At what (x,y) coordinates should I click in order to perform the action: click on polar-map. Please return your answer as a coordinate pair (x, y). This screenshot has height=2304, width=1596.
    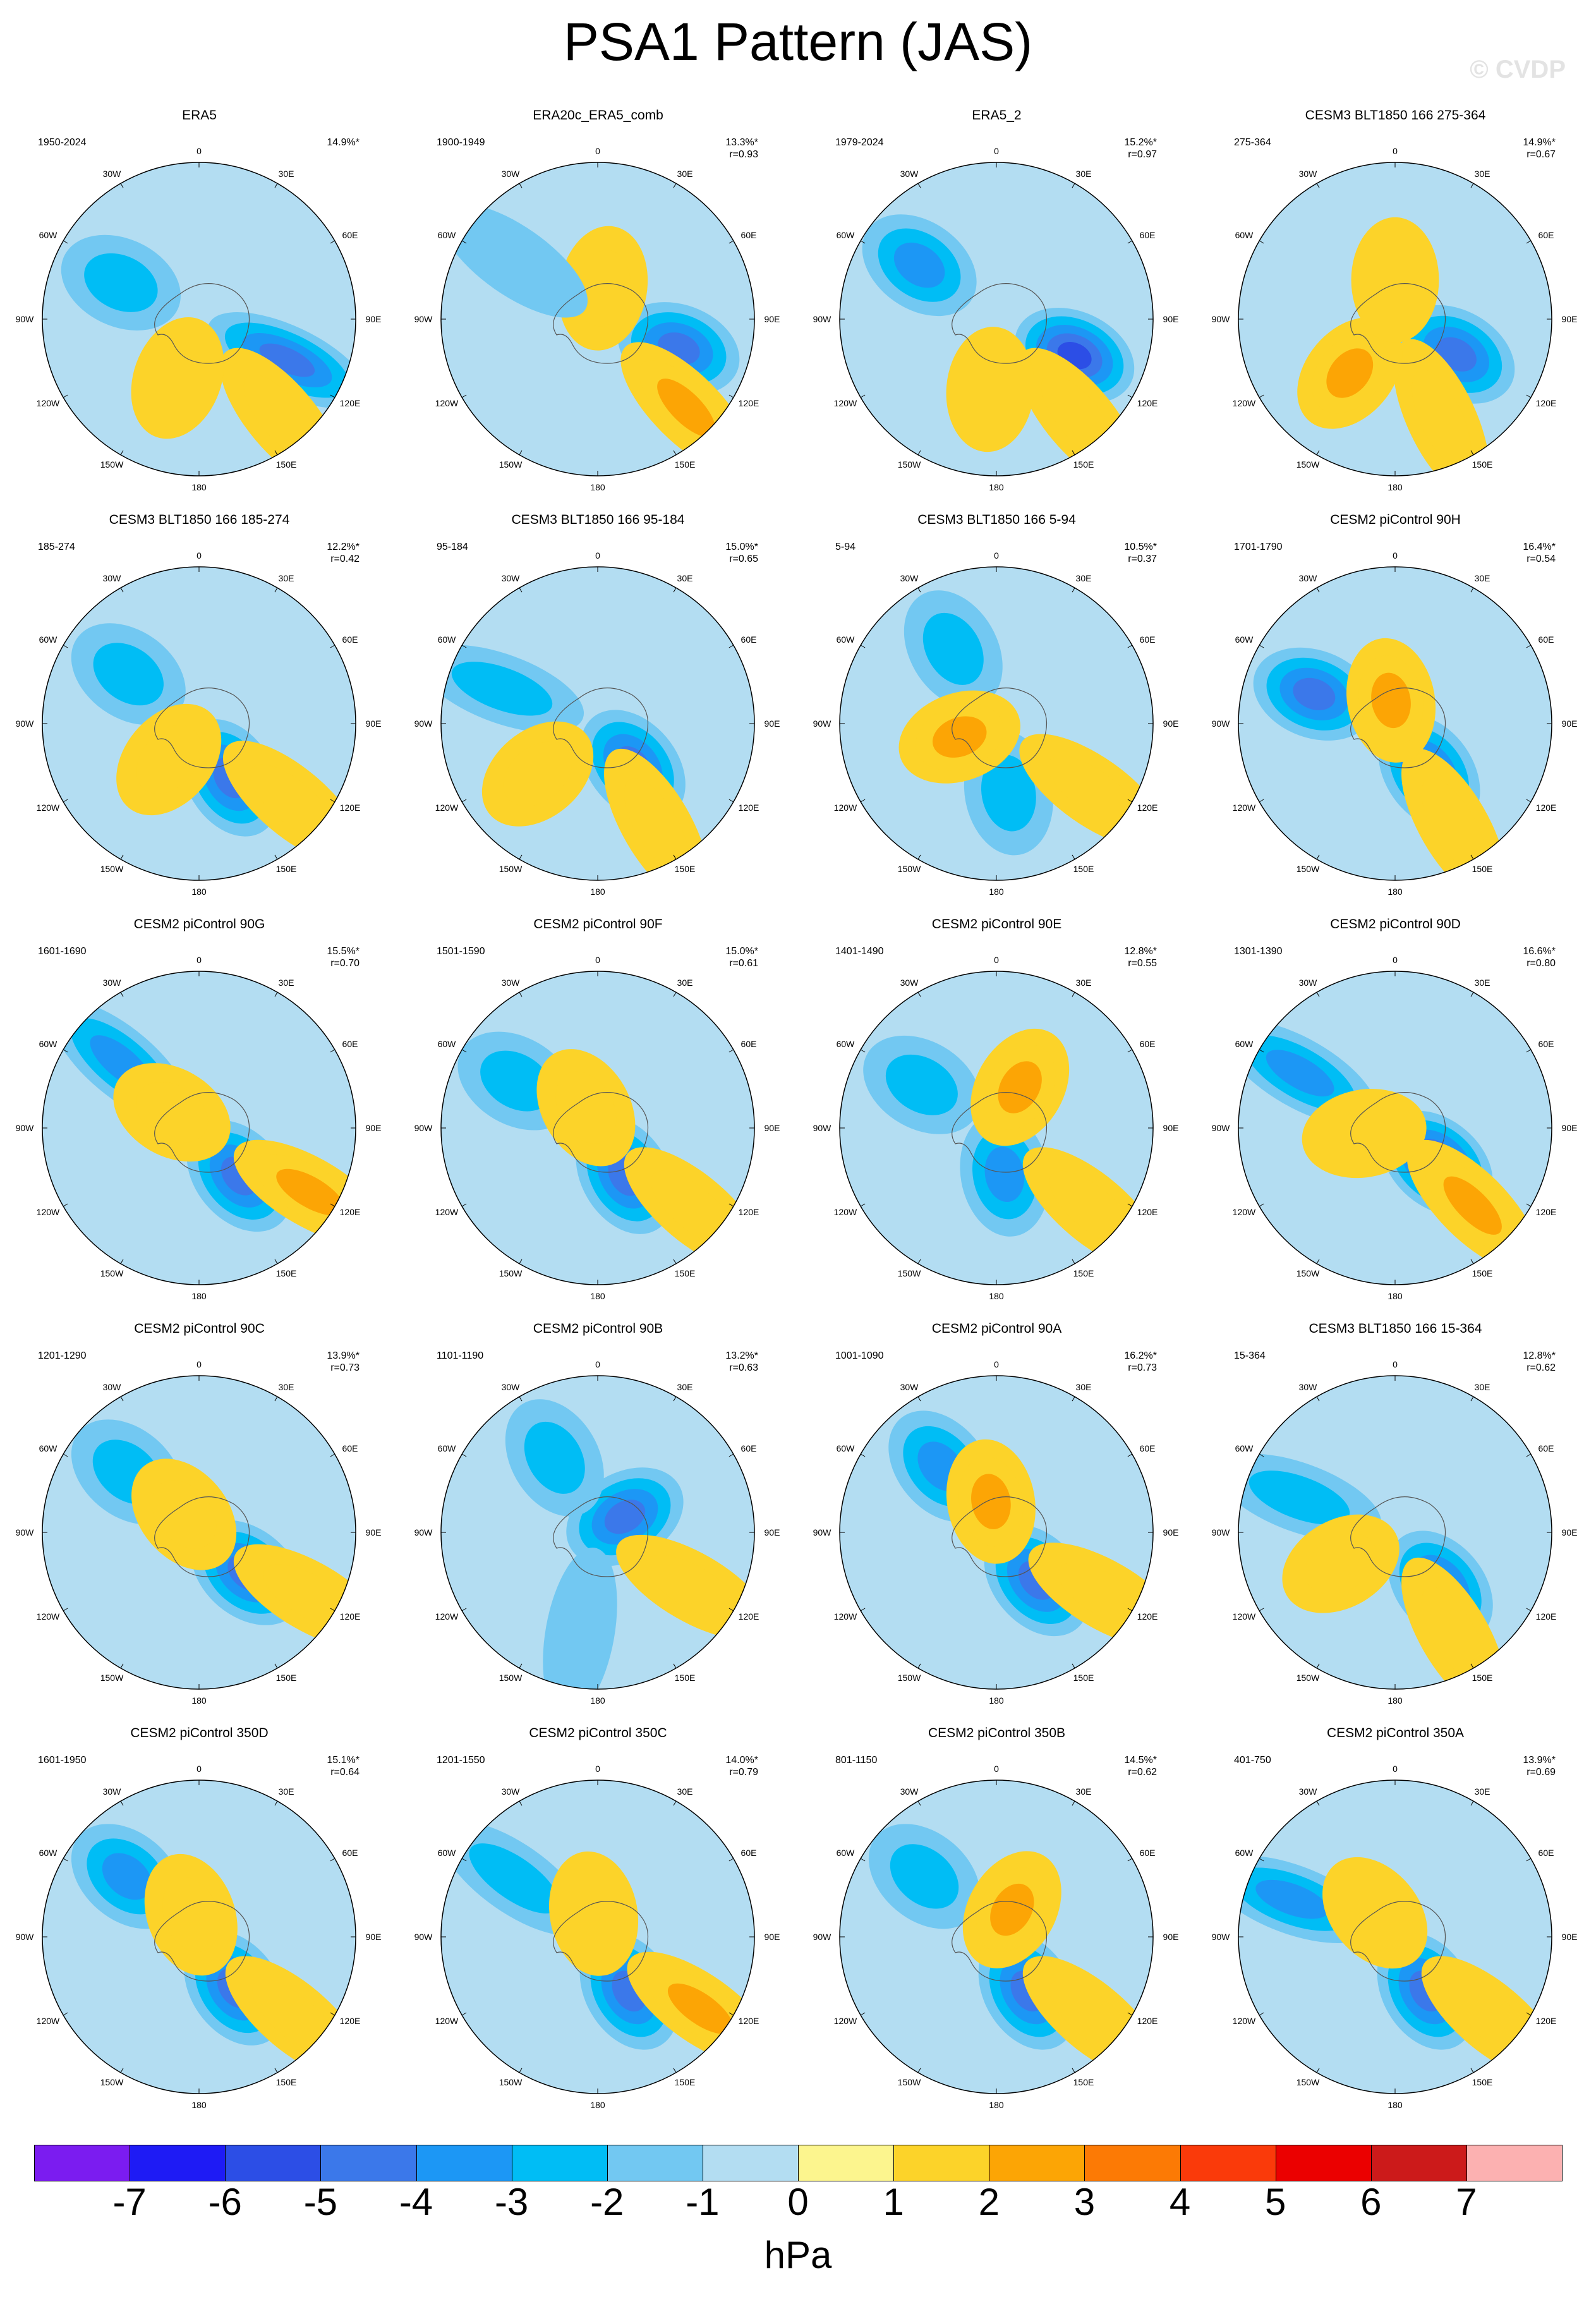
    Looking at the image, I should click on (1395, 1128).